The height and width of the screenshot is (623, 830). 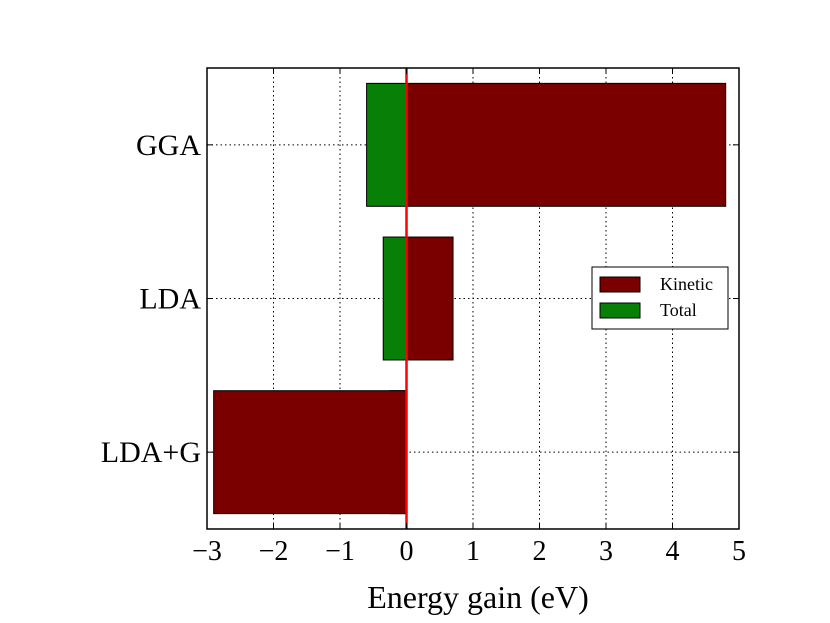 I want to click on bar-kinetic-lda, so click(x=430, y=298).